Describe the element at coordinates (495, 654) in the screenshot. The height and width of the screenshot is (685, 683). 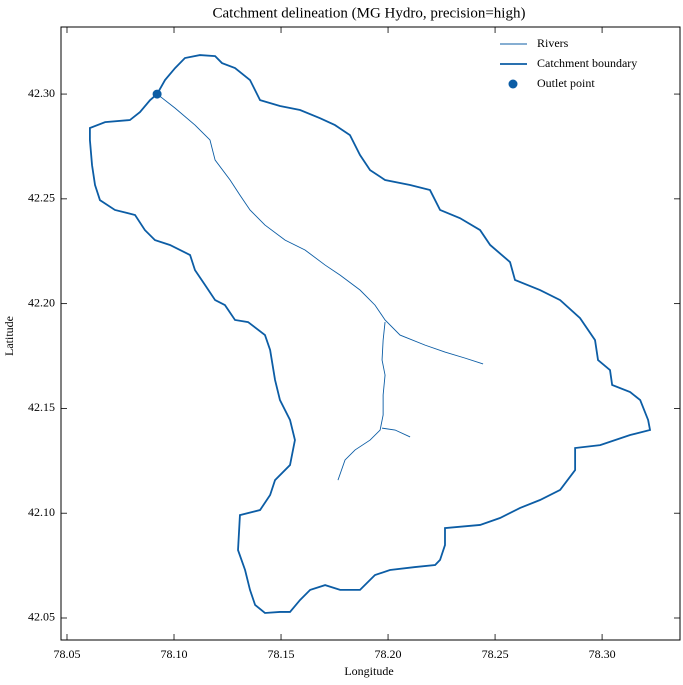
I see `x-tick-label: 78.25` at that location.